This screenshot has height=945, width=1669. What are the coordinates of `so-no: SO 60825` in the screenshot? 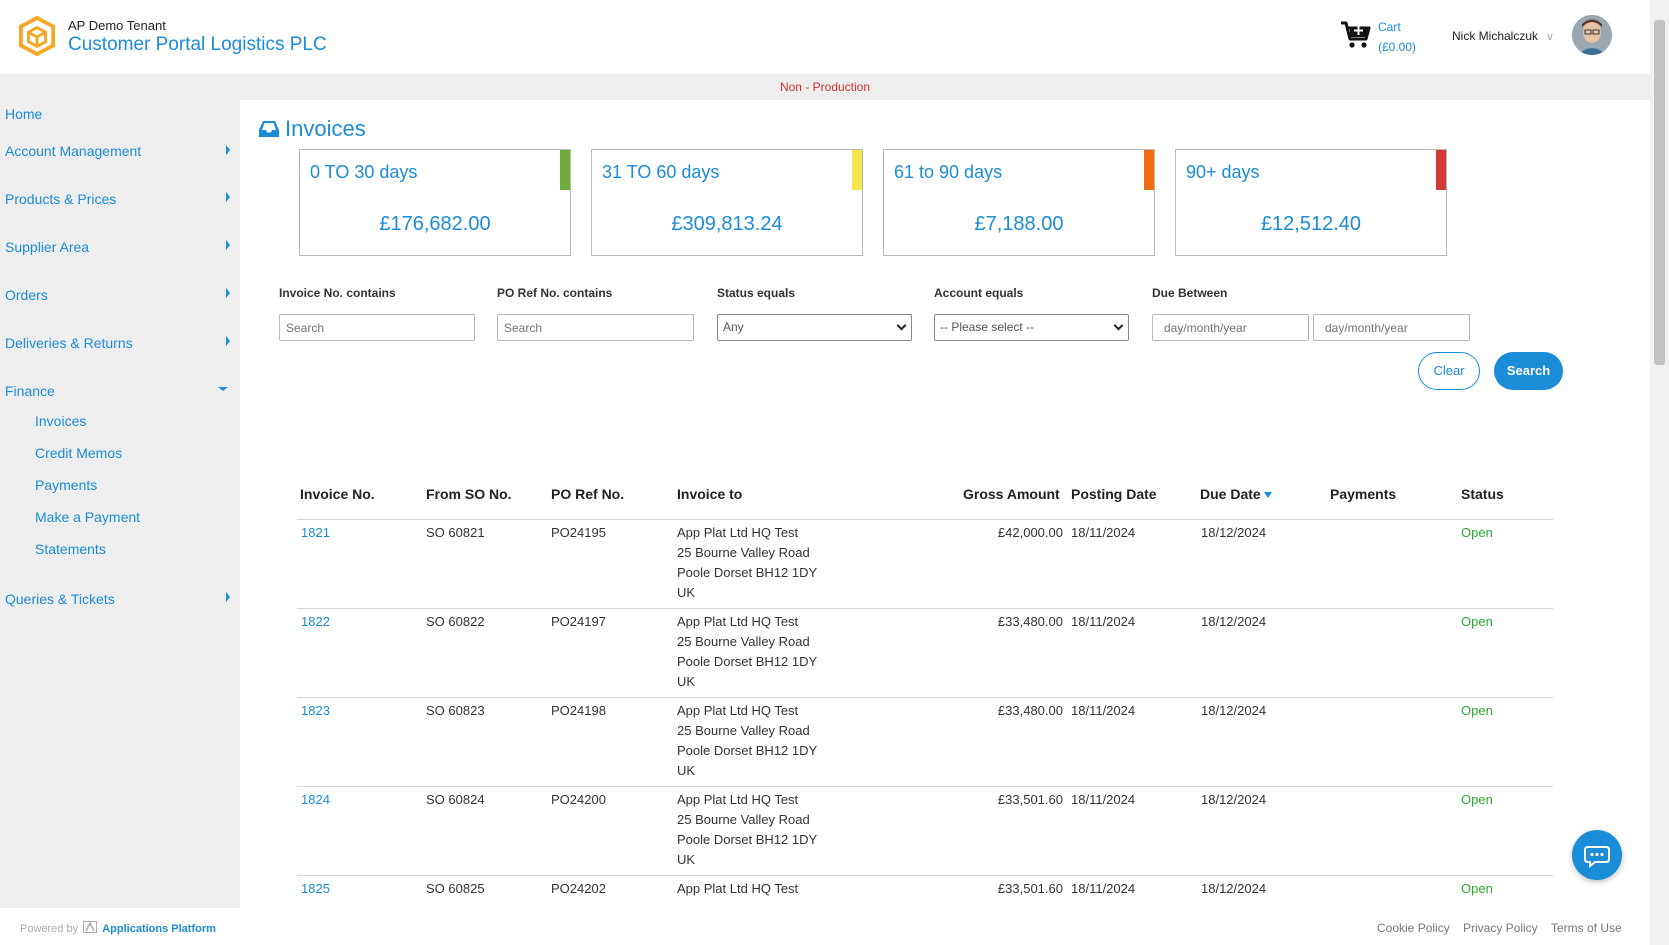 It's located at (455, 888).